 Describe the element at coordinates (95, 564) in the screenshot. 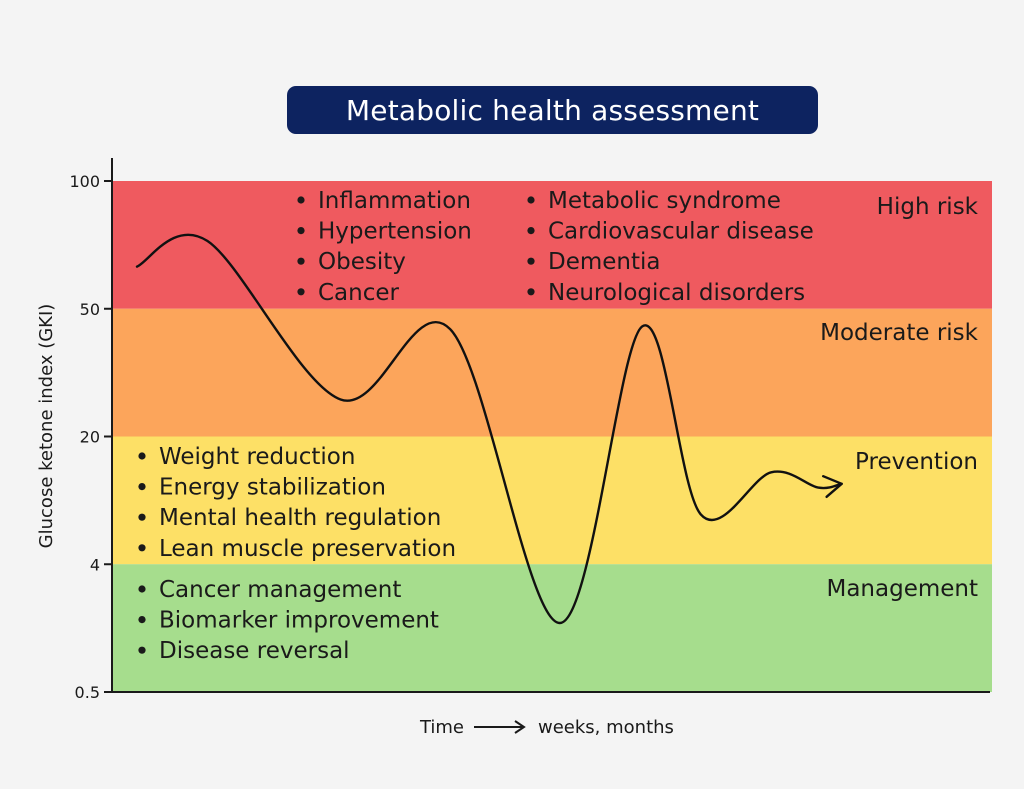

I see `y-tick-label-3: 4` at that location.